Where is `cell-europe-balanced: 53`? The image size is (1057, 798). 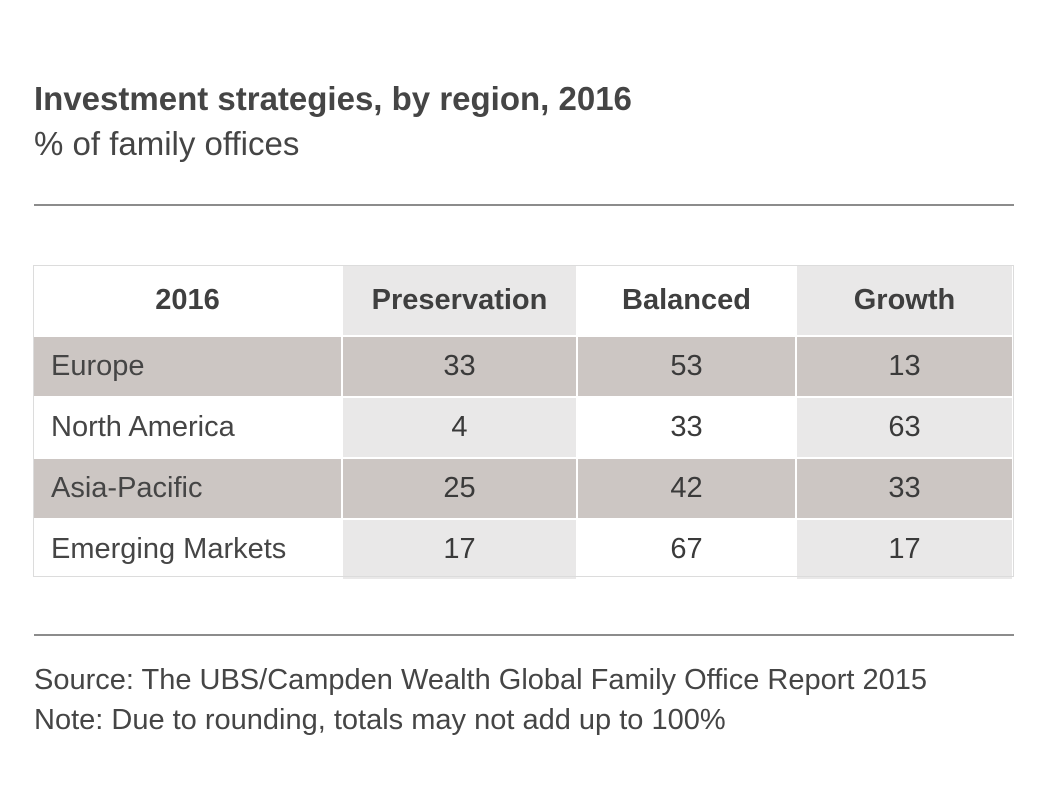 cell-europe-balanced: 53 is located at coordinates (687, 367).